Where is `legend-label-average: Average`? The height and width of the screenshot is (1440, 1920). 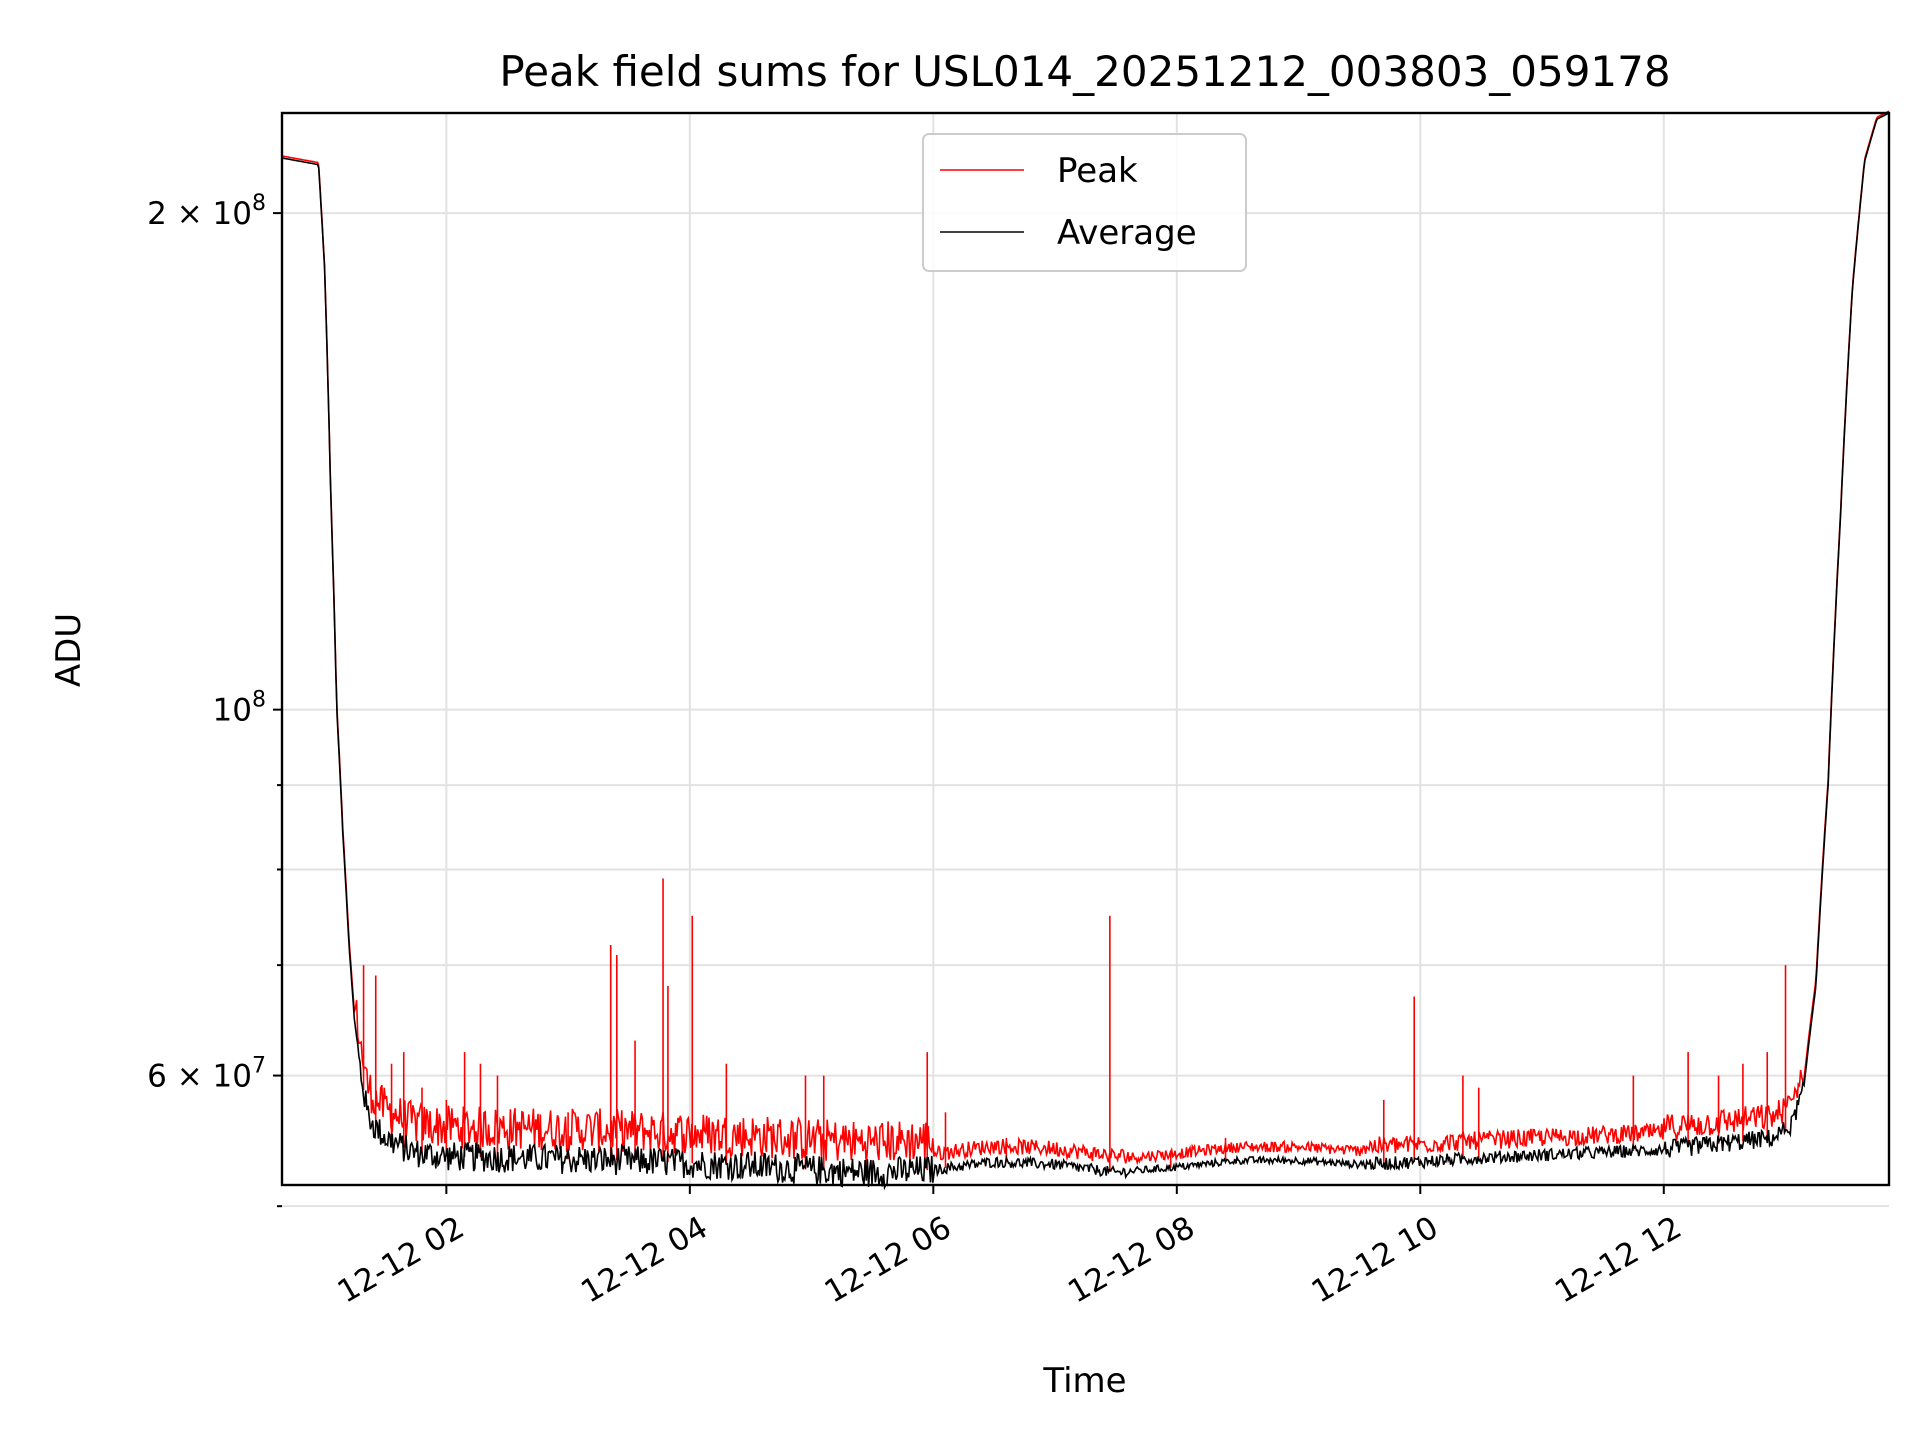
legend-label-average: Average is located at coordinates (1127, 233).